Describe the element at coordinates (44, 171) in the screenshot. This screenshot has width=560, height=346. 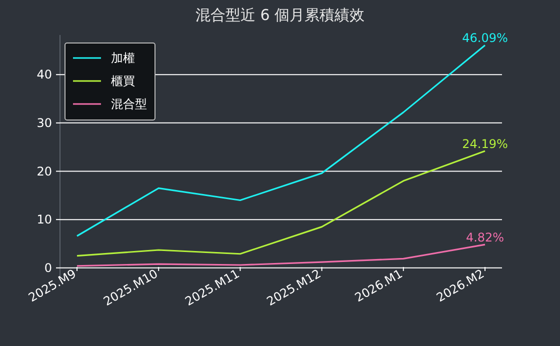
I see `y-tick-label: 20` at that location.